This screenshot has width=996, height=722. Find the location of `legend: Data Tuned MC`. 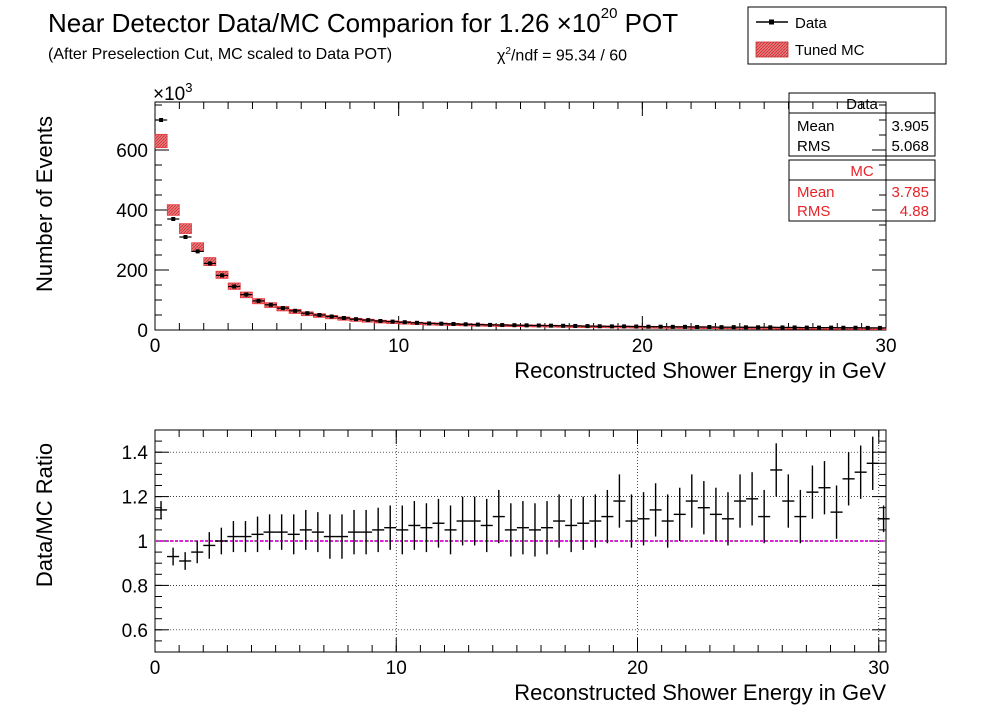

legend: Data Tuned MC is located at coordinates (847, 35).